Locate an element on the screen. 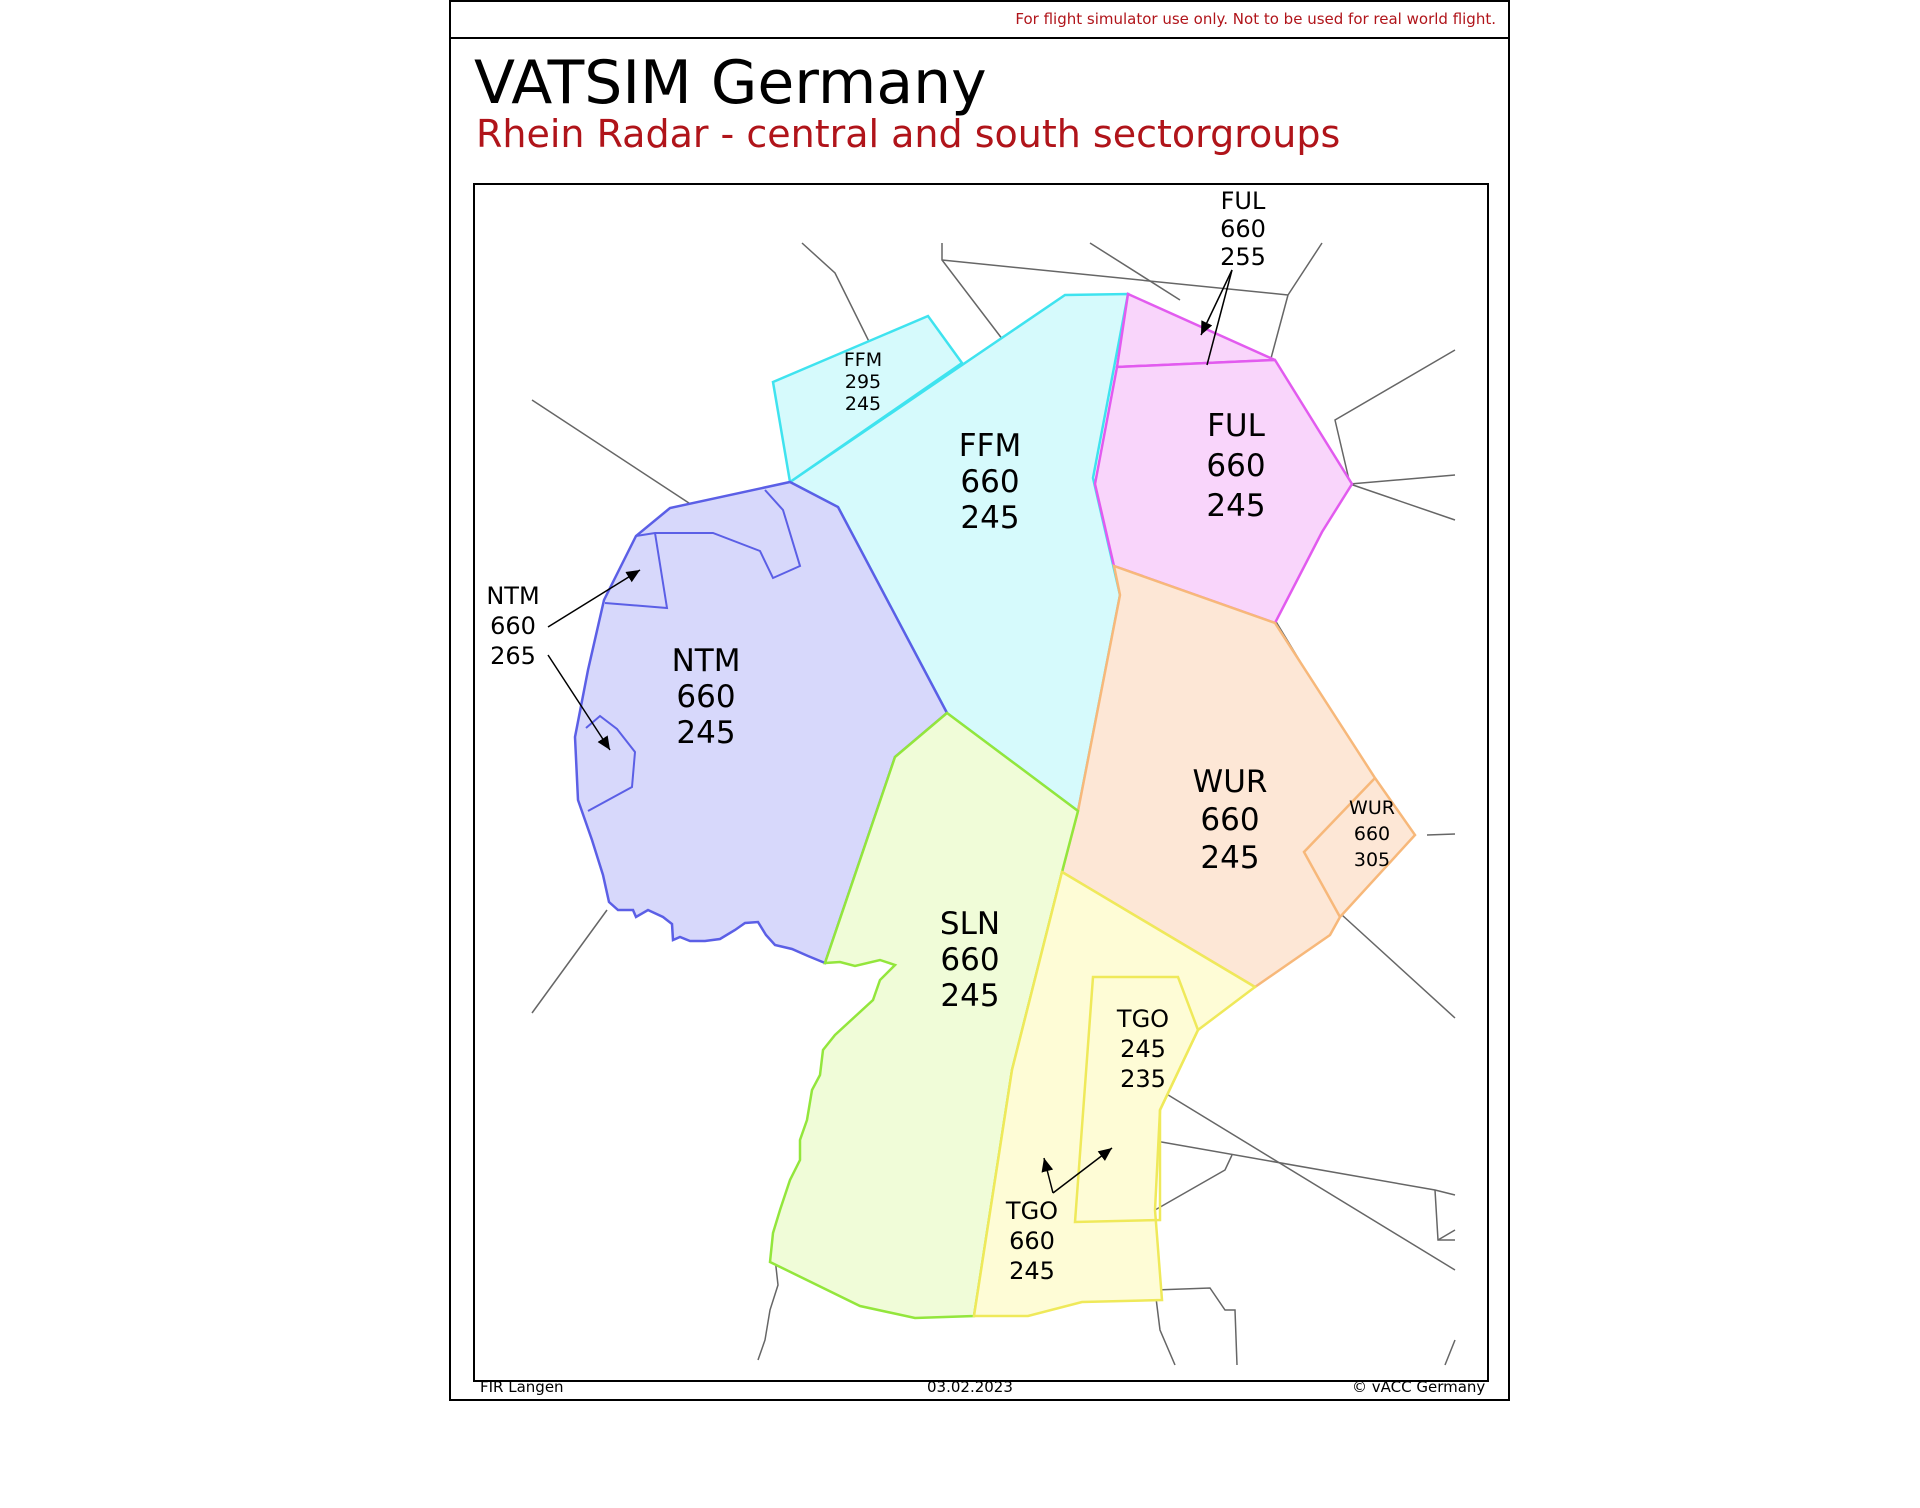  label-sln-main: SLN 660 245 is located at coordinates (970, 960).